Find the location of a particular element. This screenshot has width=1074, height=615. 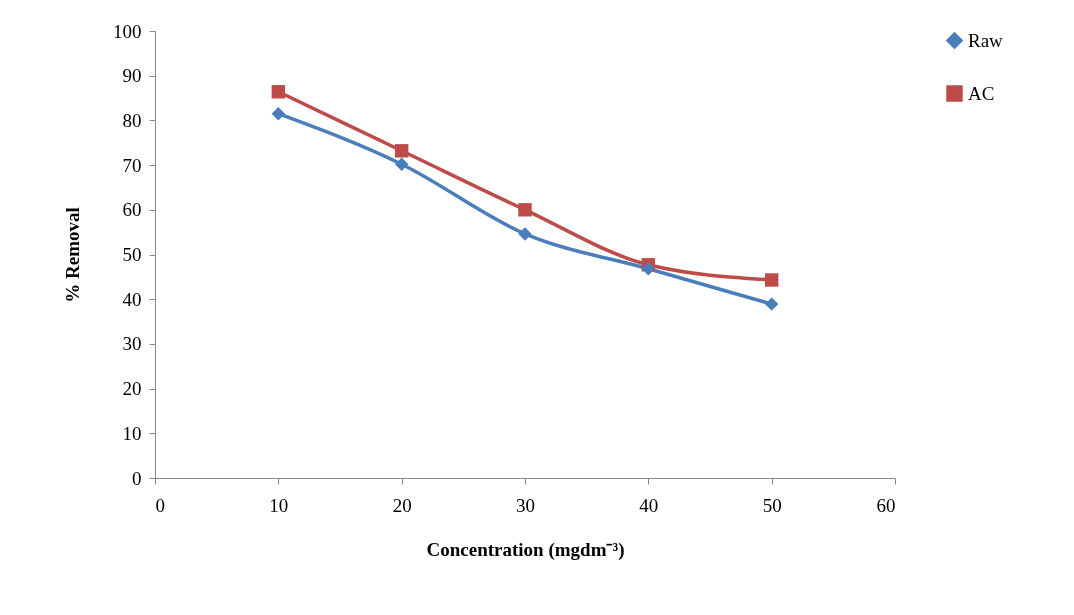

y-tick-label: 0 is located at coordinates (137, 478).